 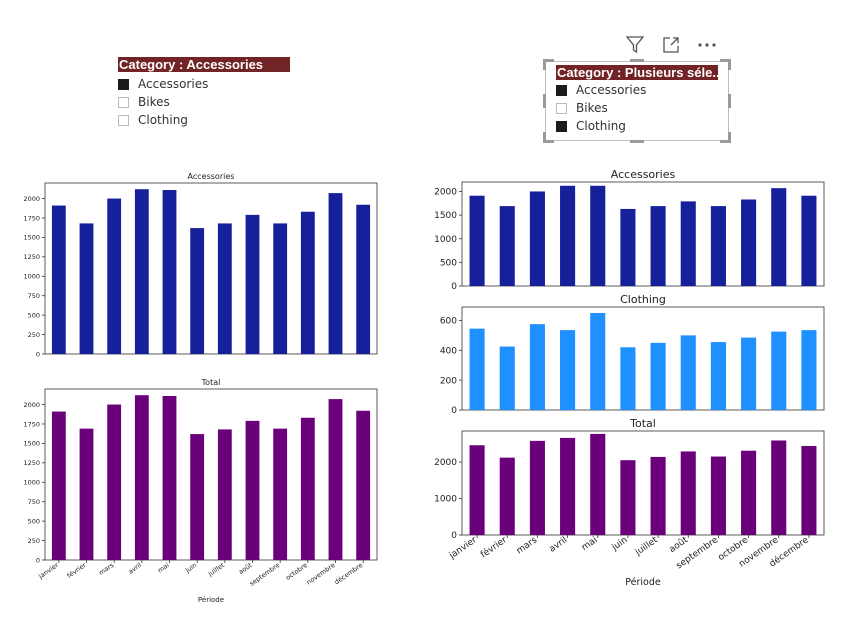 I want to click on bar-mars, so click(x=114, y=276).